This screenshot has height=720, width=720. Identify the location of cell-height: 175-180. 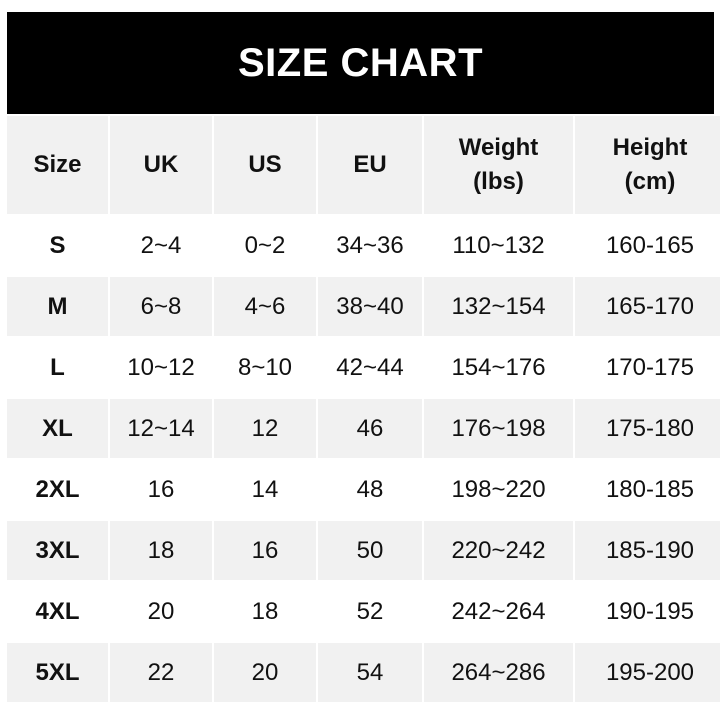
(647, 428).